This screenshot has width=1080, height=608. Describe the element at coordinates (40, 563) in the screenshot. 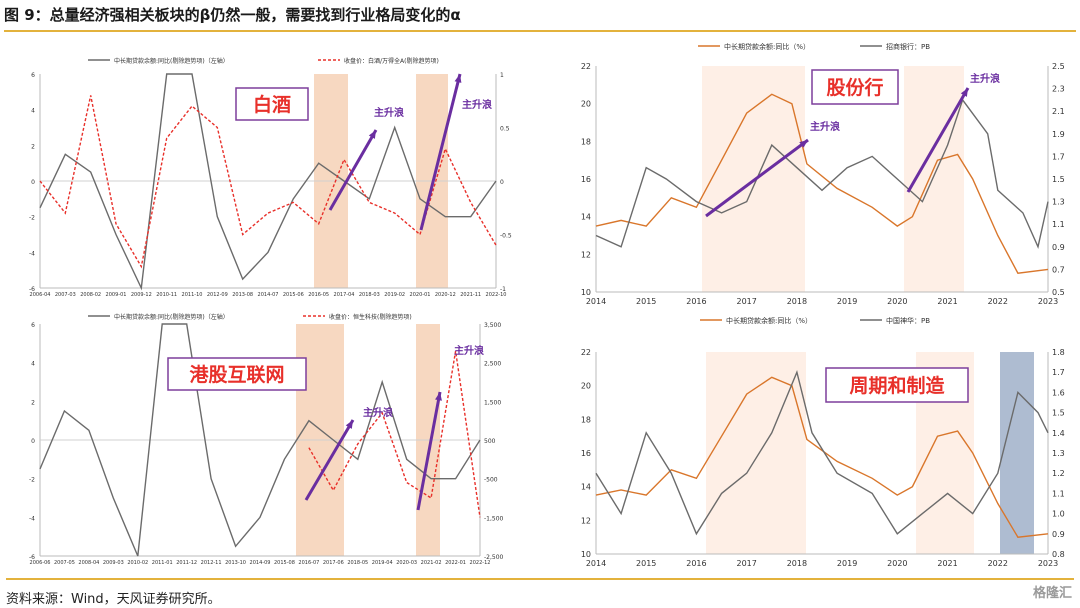

I see `x-tick-label: 2006-06` at that location.